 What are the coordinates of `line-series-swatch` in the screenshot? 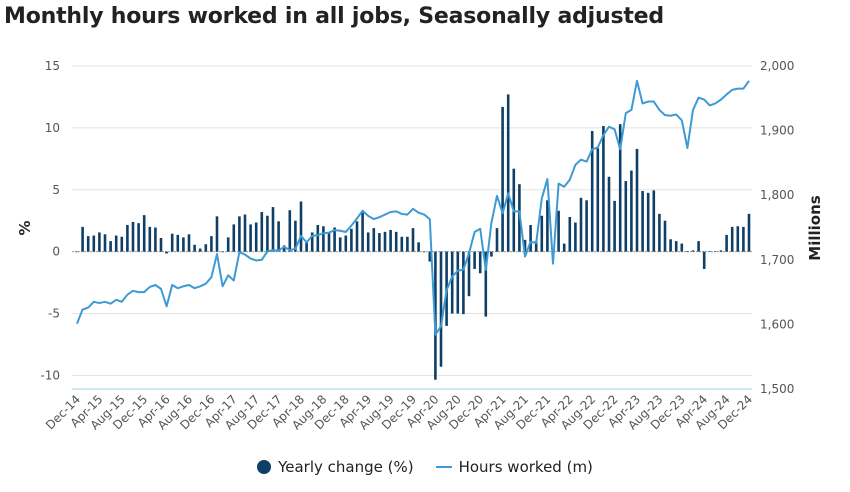 It's located at (443, 467).